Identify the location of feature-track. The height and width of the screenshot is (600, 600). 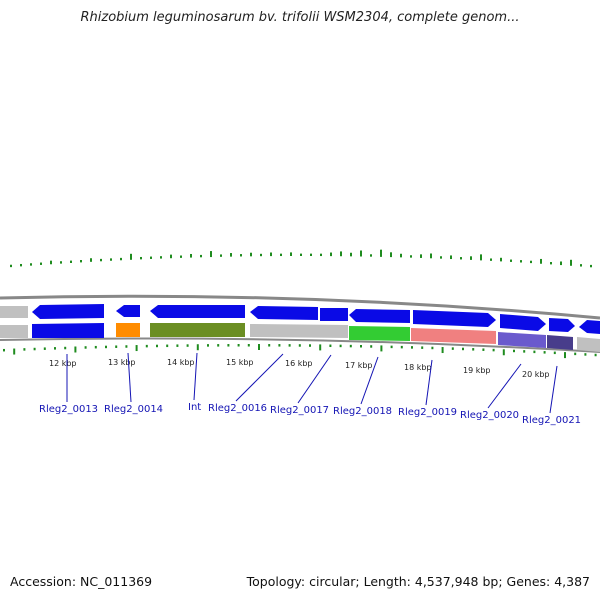
(300, 337).